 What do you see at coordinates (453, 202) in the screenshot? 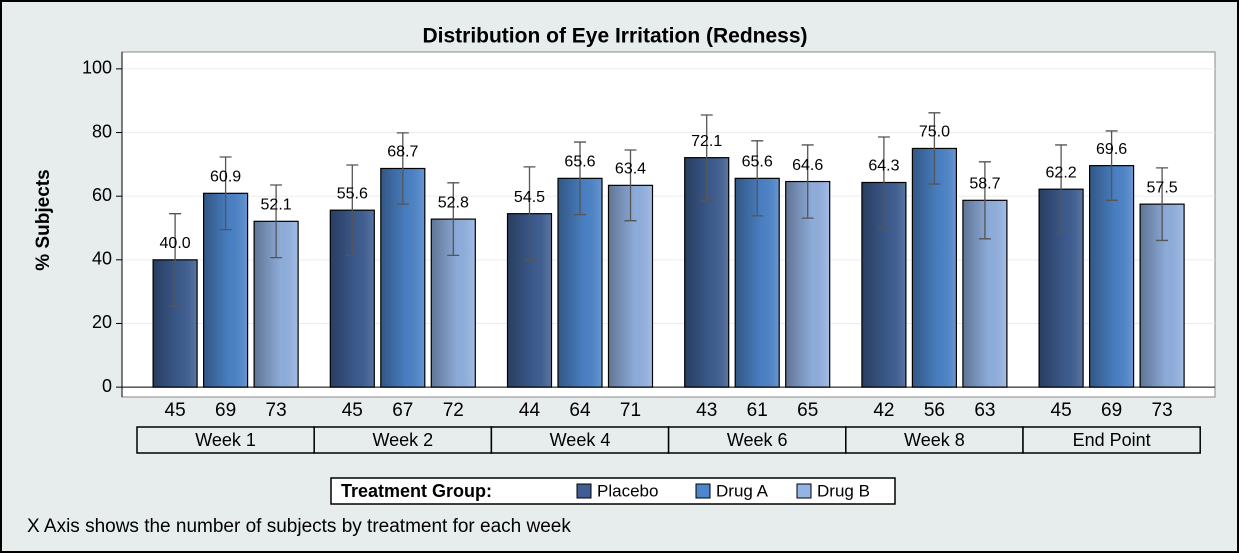
I see `data-label: 52.8` at bounding box center [453, 202].